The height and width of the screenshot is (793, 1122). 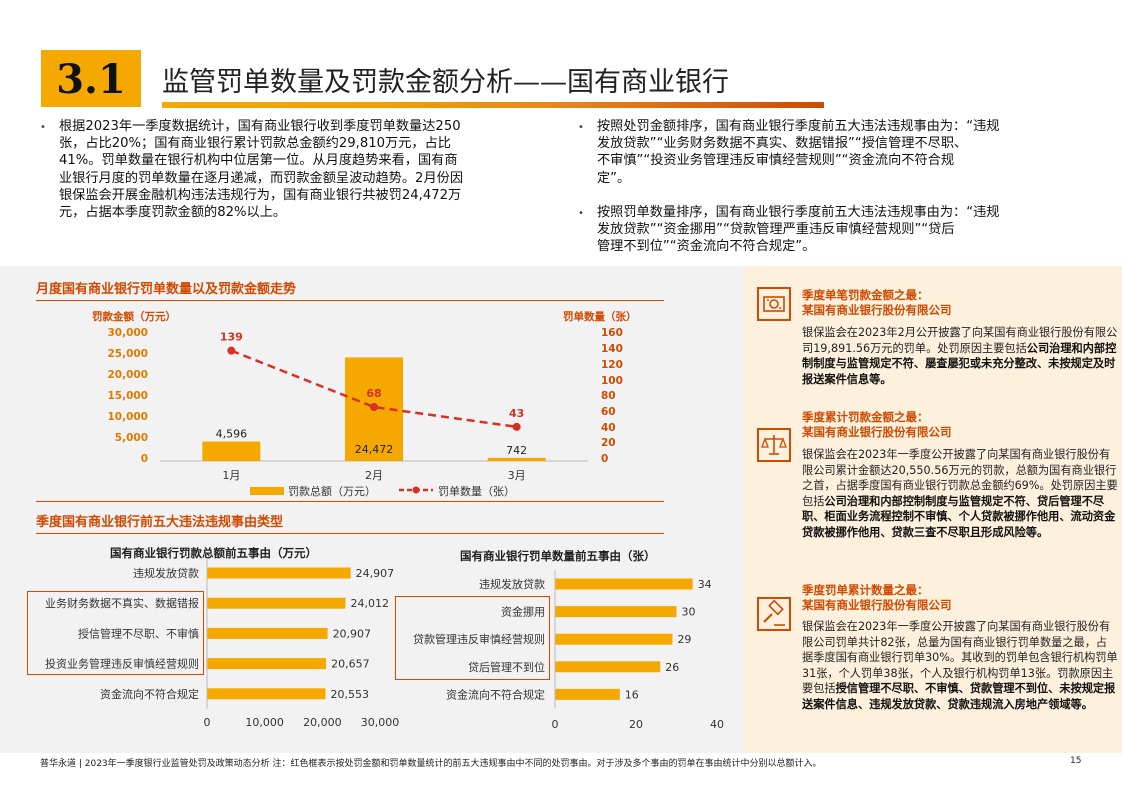 I want to click on amount-category-label: 违规发放贷款, so click(x=166, y=573).